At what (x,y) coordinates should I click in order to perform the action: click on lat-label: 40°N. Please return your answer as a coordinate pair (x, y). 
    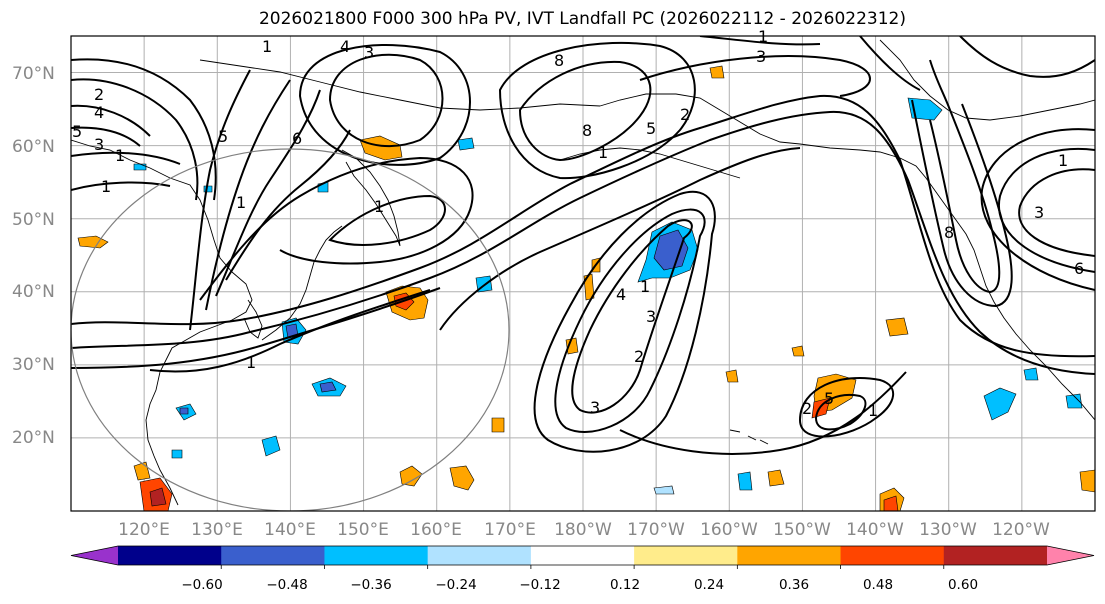
    Looking at the image, I should click on (33, 292).